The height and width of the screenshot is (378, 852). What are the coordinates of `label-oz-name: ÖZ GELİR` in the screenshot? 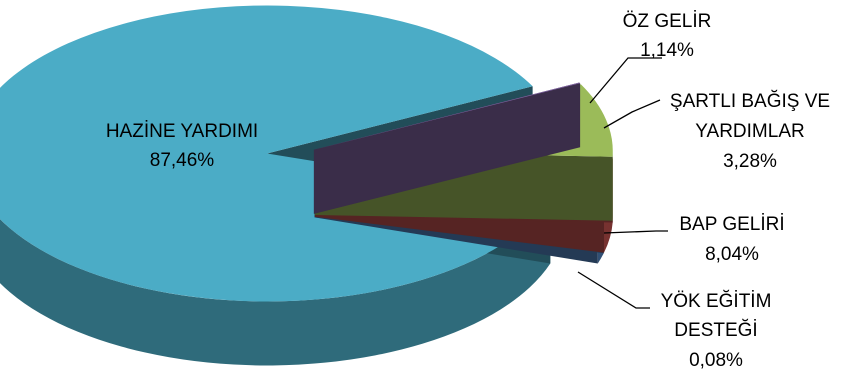 It's located at (667, 21).